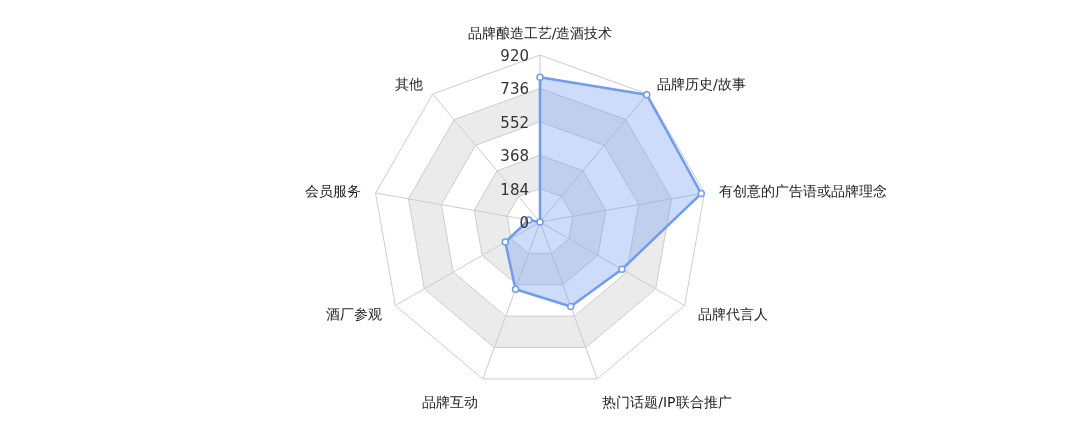 The image size is (1080, 445). What do you see at coordinates (514, 56) in the screenshot?
I see `y-tick-label: 920` at bounding box center [514, 56].